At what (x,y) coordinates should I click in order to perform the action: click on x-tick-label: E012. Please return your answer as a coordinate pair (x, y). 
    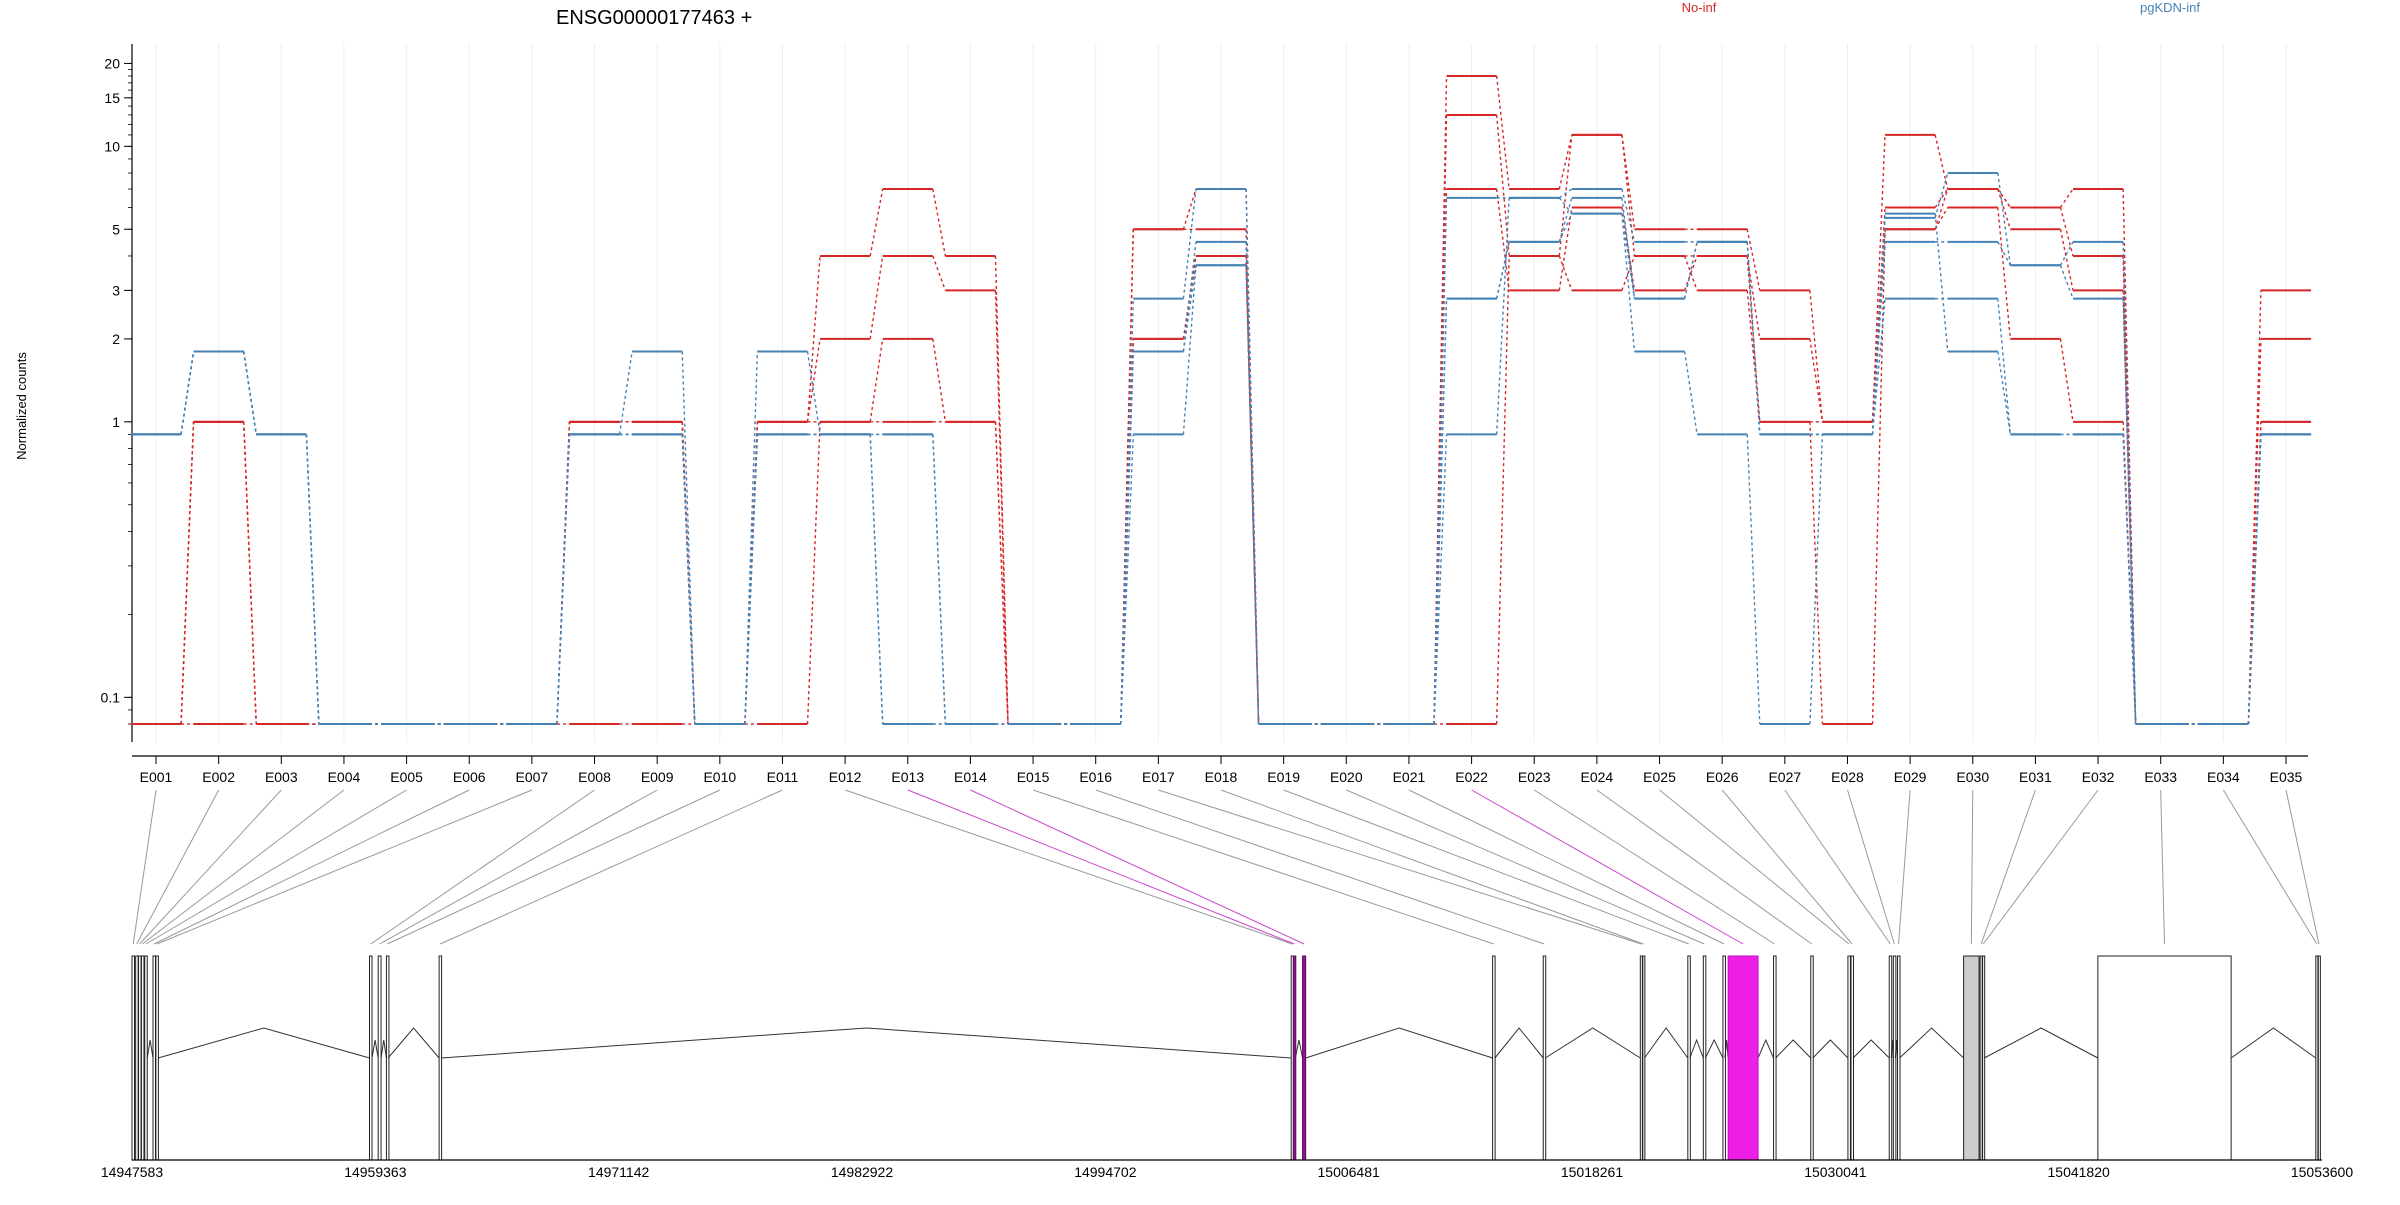
    Looking at the image, I should click on (845, 777).